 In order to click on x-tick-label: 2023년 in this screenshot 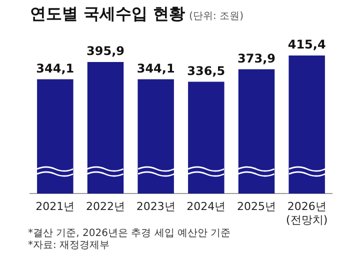, I will do `click(156, 207)`.